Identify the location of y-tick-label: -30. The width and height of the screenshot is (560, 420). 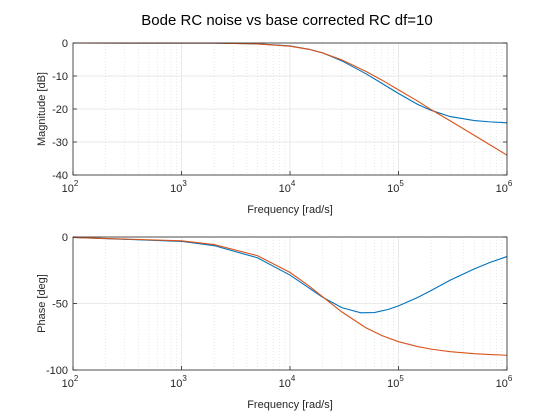
(60, 143).